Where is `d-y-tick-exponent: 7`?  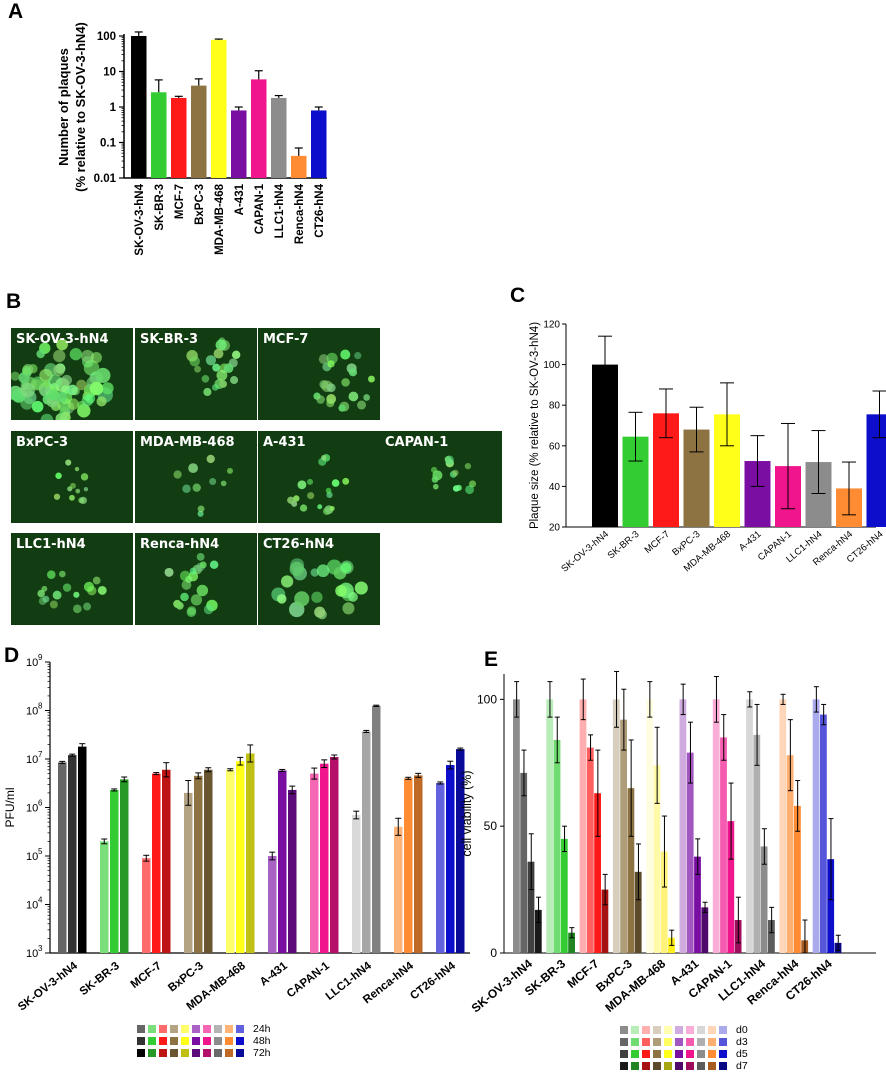
d-y-tick-exponent: 7 is located at coordinates (40, 754).